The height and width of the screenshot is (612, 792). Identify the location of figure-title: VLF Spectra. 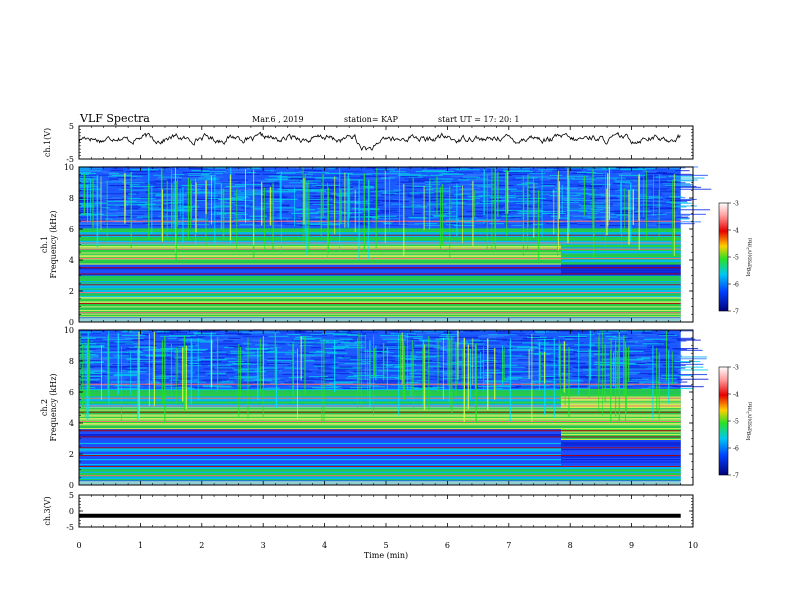
(115, 118).